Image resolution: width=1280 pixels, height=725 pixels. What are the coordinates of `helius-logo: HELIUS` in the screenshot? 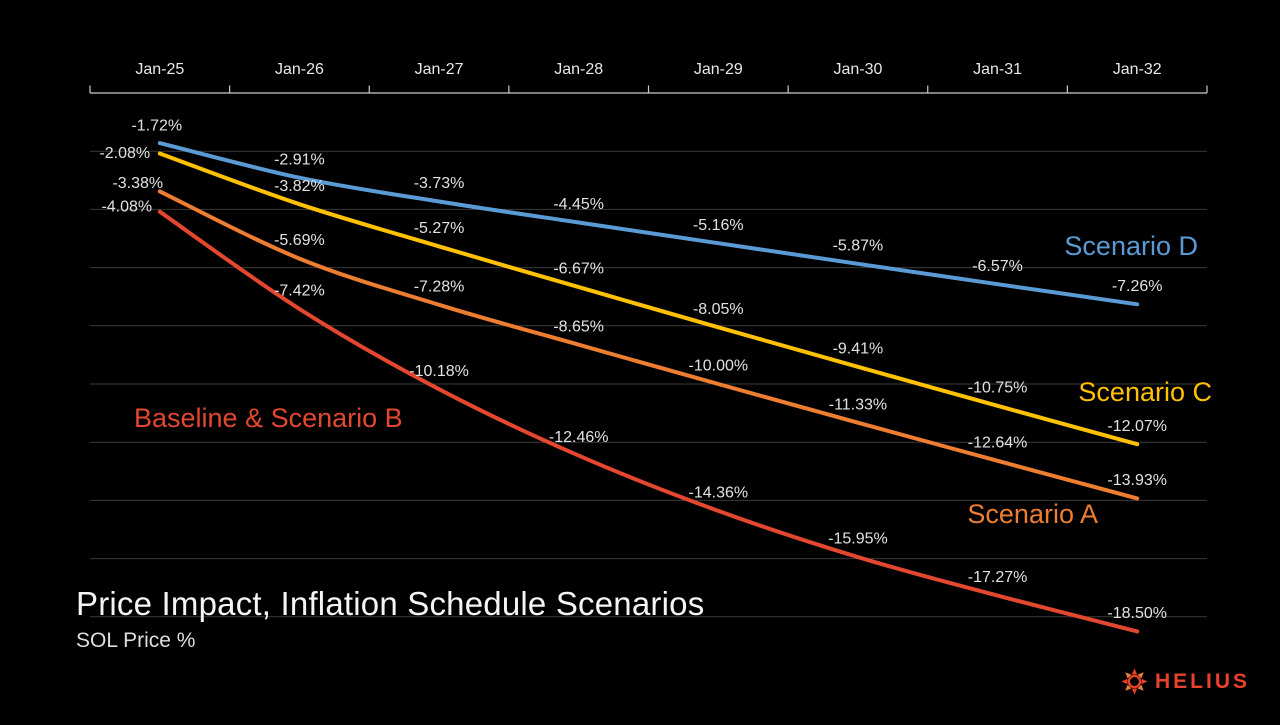 It's located at (1185, 681).